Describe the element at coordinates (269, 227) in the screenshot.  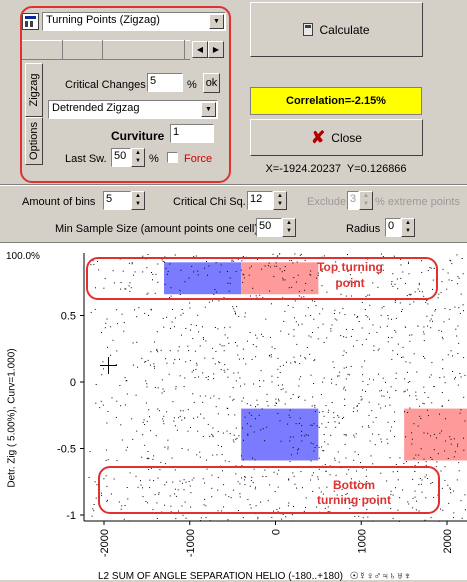
I see `min-sample-field: 50` at that location.